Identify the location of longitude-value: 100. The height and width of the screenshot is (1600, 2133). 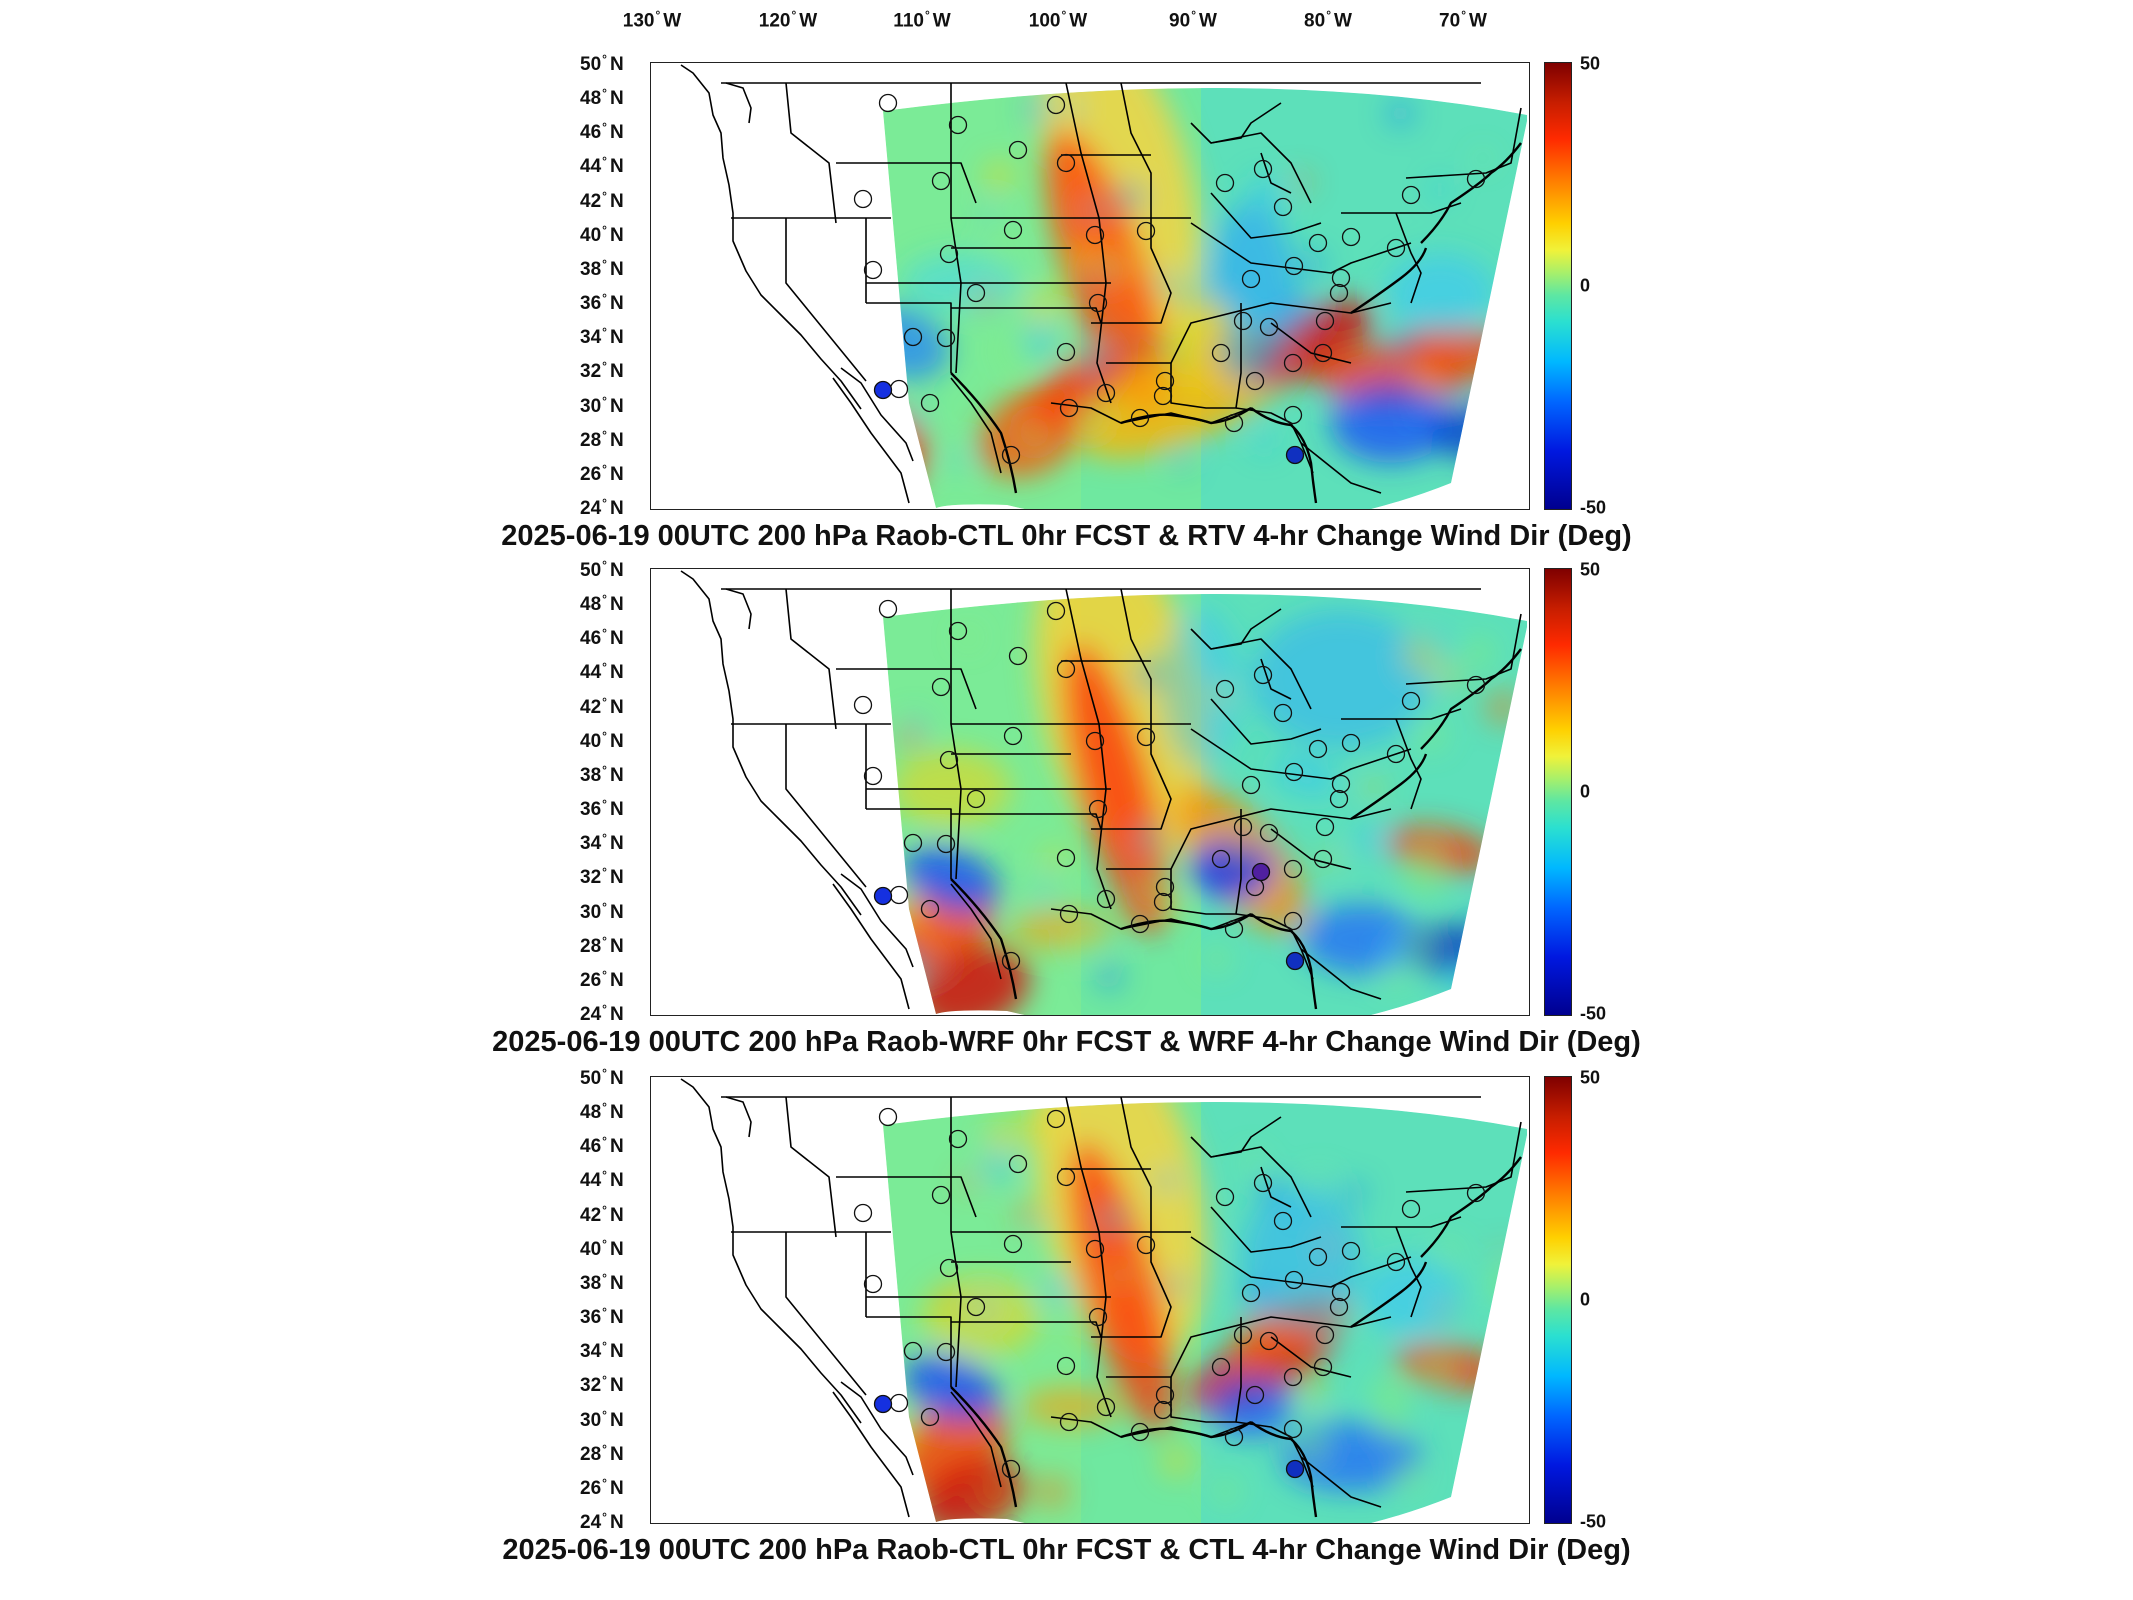
(1044, 21).